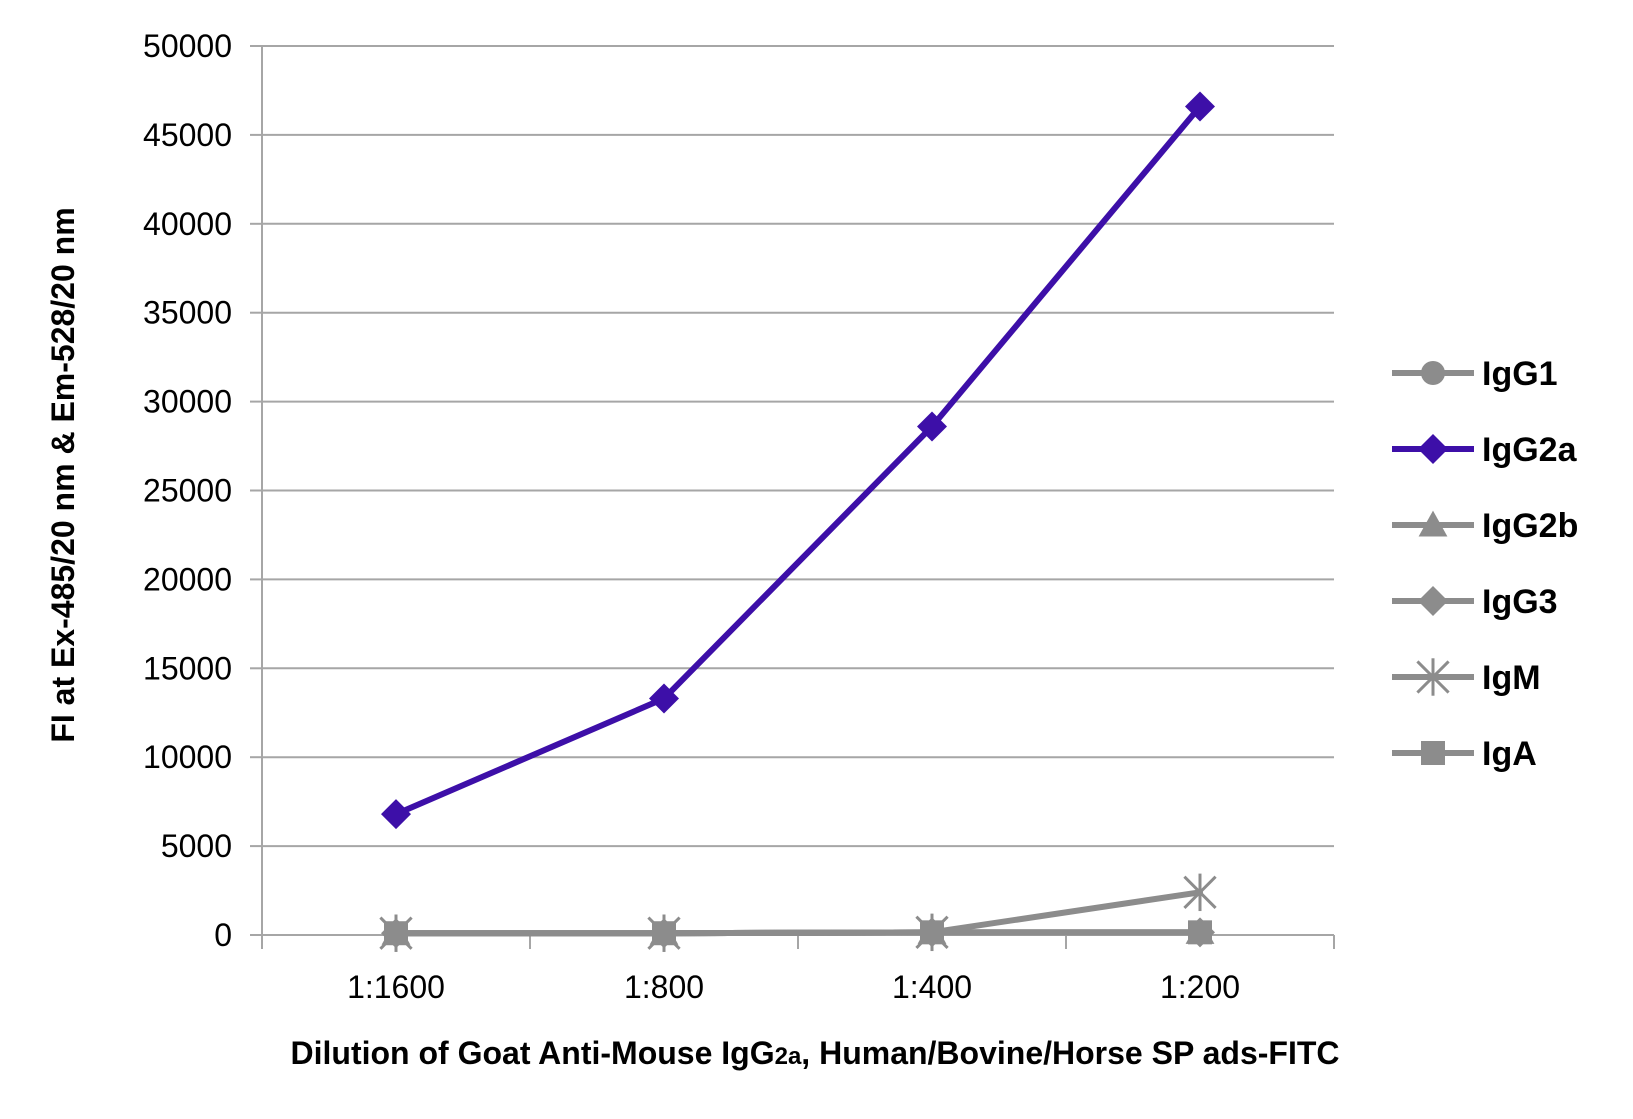 This screenshot has height=1119, width=1633. What do you see at coordinates (932, 987) in the screenshot?
I see `x-tick-label: 1:400` at bounding box center [932, 987].